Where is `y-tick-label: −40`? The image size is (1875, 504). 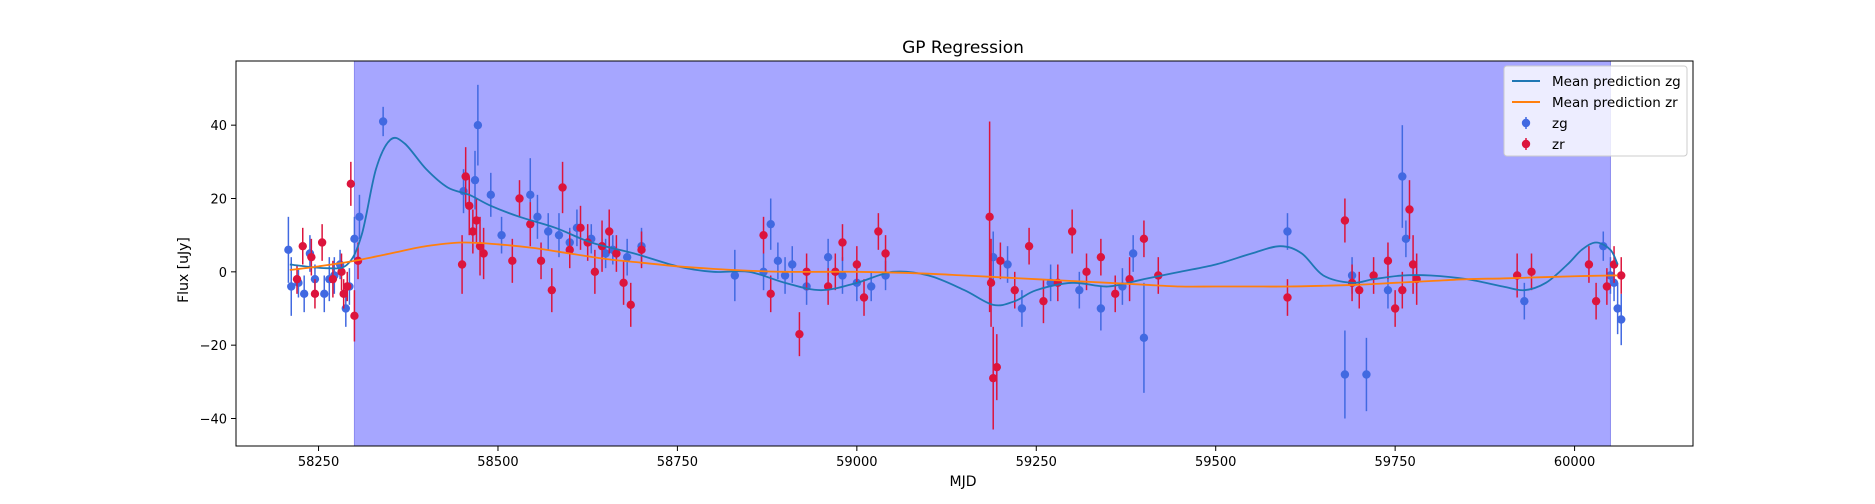
y-tick-label: −40 is located at coordinates (213, 420).